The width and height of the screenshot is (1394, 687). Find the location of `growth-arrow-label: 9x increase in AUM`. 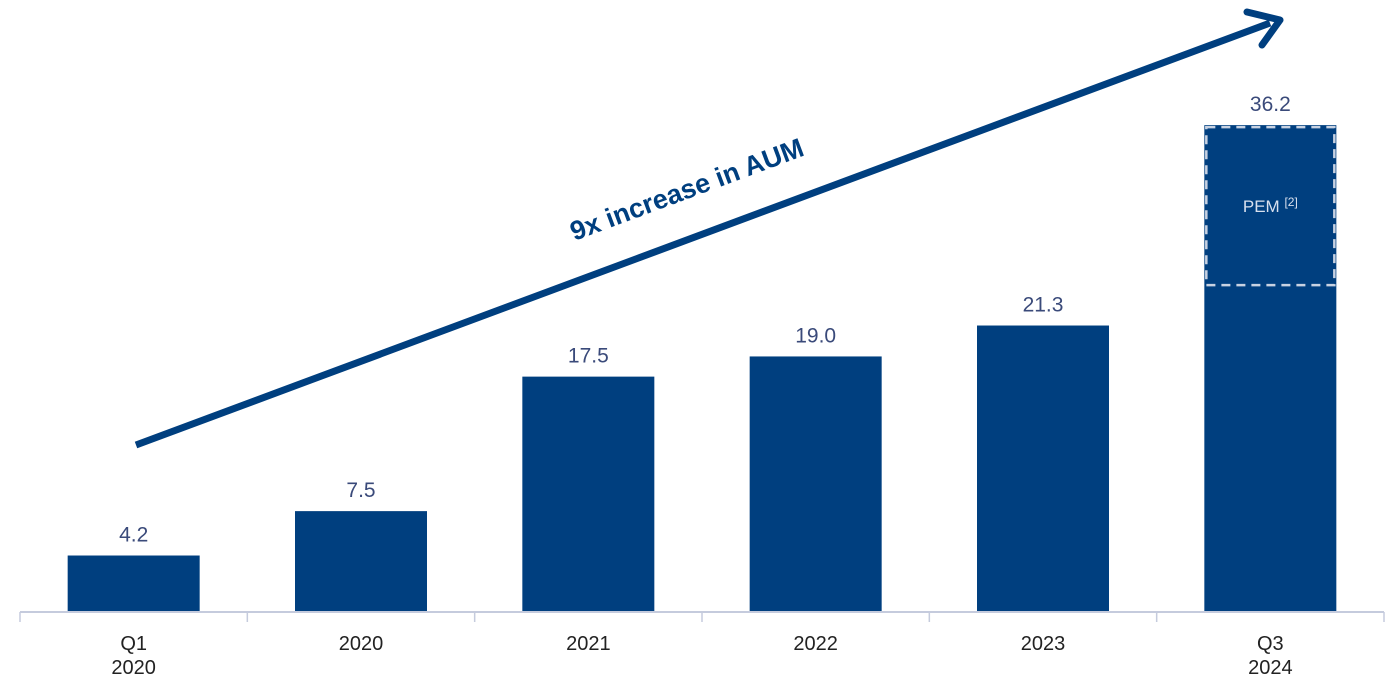

growth-arrow-label: 9x increase in AUM is located at coordinates (687, 190).